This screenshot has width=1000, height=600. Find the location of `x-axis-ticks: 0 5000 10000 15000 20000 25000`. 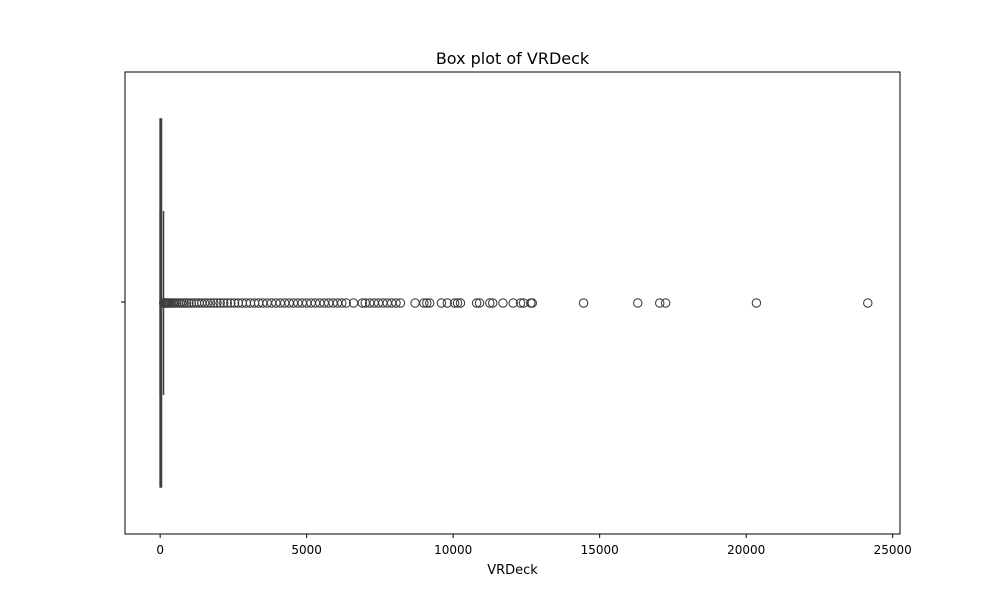

x-axis-ticks: 0 5000 10000 15000 20000 25000 is located at coordinates (534, 545).